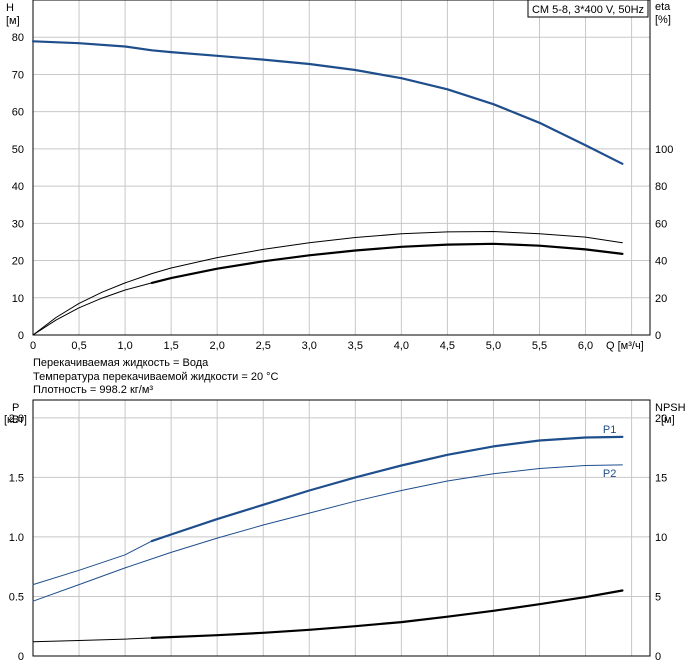 The image size is (689, 671). What do you see at coordinates (661, 538) in the screenshot?
I see `bot-right-tick-label: 10` at bounding box center [661, 538].